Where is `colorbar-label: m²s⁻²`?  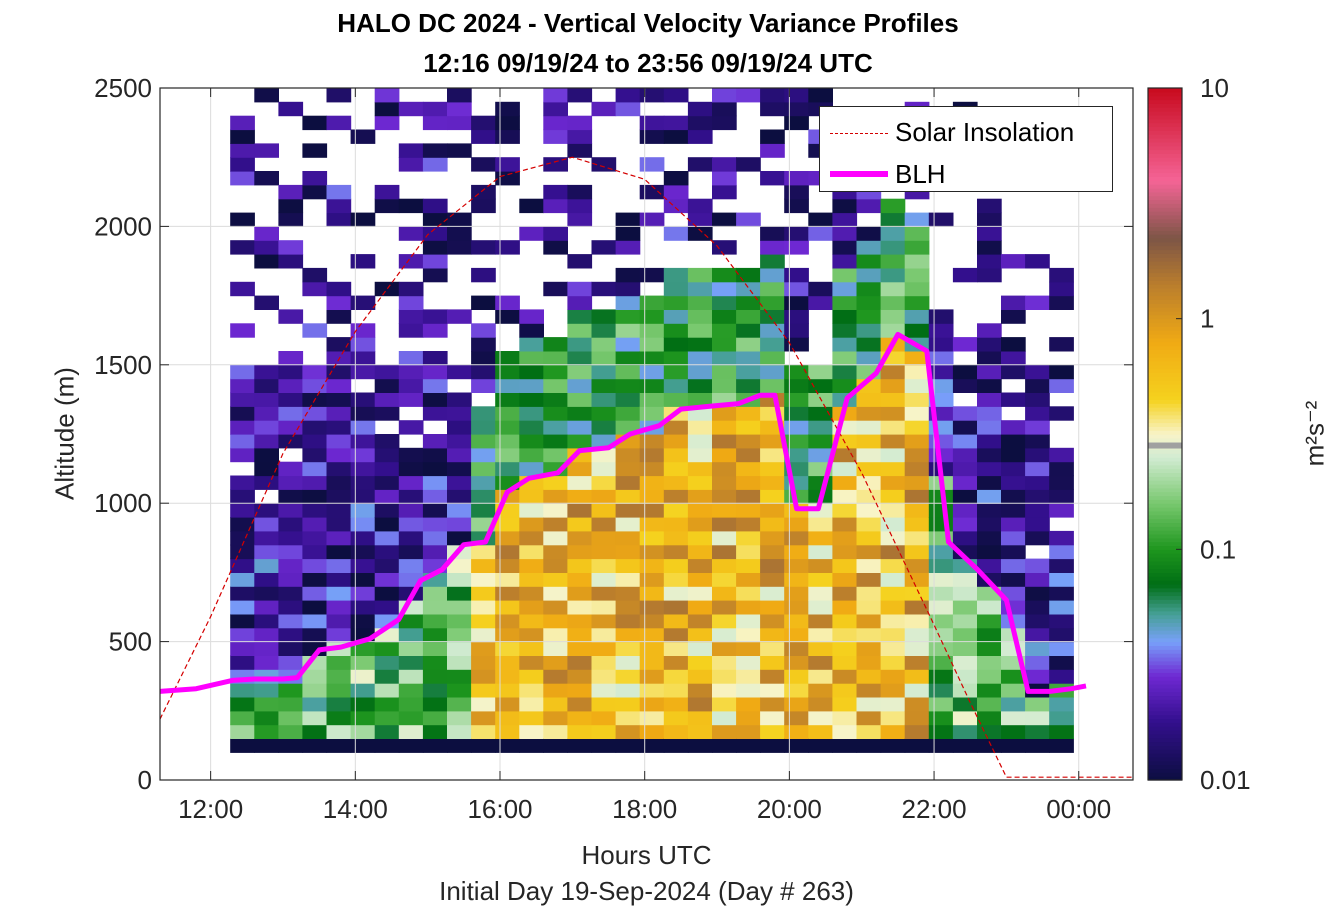 colorbar-label: m²s⁻² is located at coordinates (1314, 433).